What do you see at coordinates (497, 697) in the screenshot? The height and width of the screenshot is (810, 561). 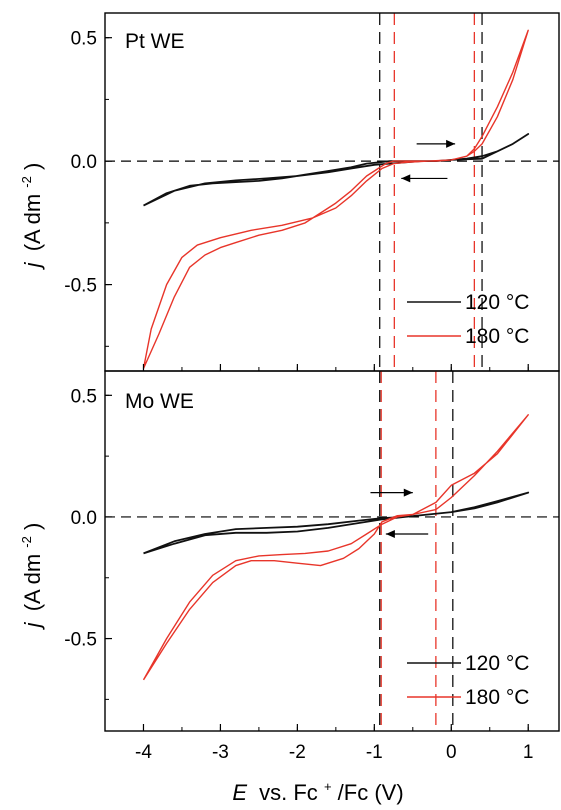 I see `legend-label-180-mo: 180 °C` at bounding box center [497, 697].